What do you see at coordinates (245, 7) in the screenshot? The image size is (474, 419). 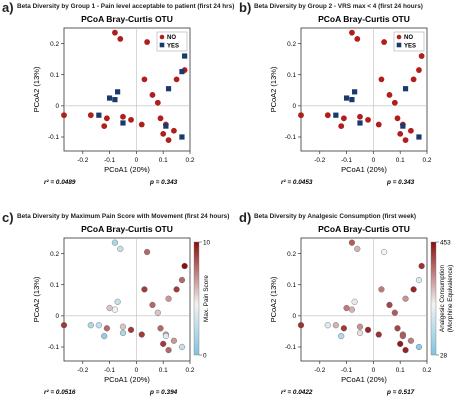 I see `panel-label: b)` at bounding box center [245, 7].